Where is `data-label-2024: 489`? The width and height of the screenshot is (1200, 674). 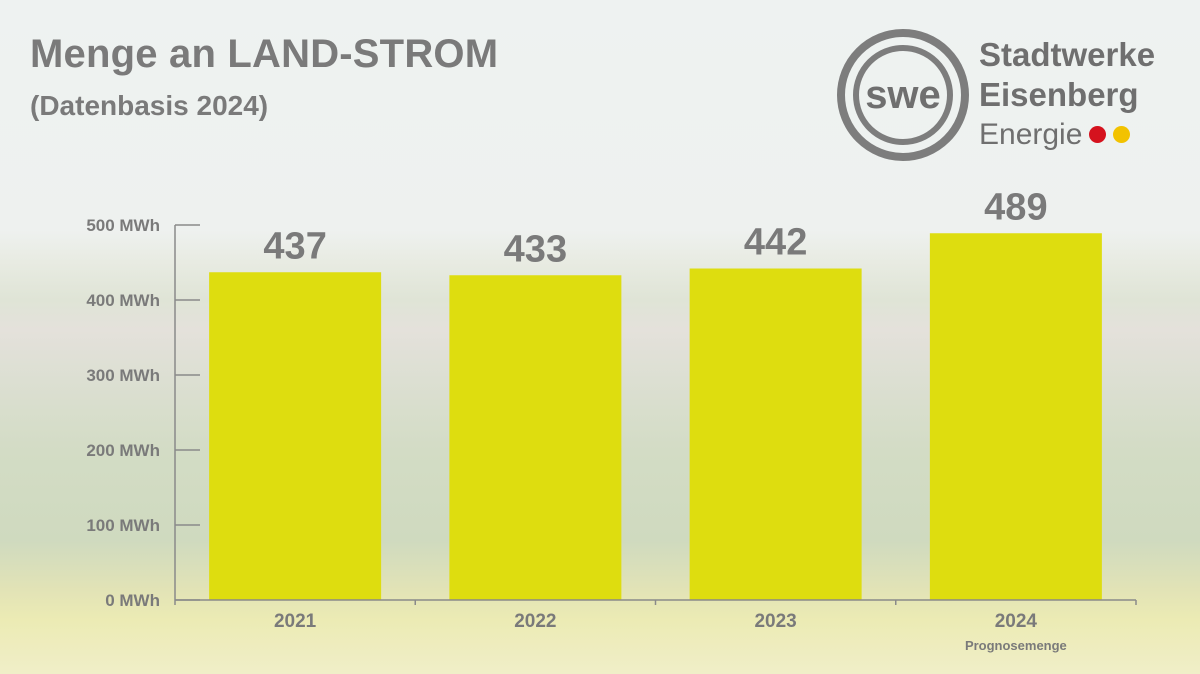 data-label-2024: 489 is located at coordinates (1015, 207).